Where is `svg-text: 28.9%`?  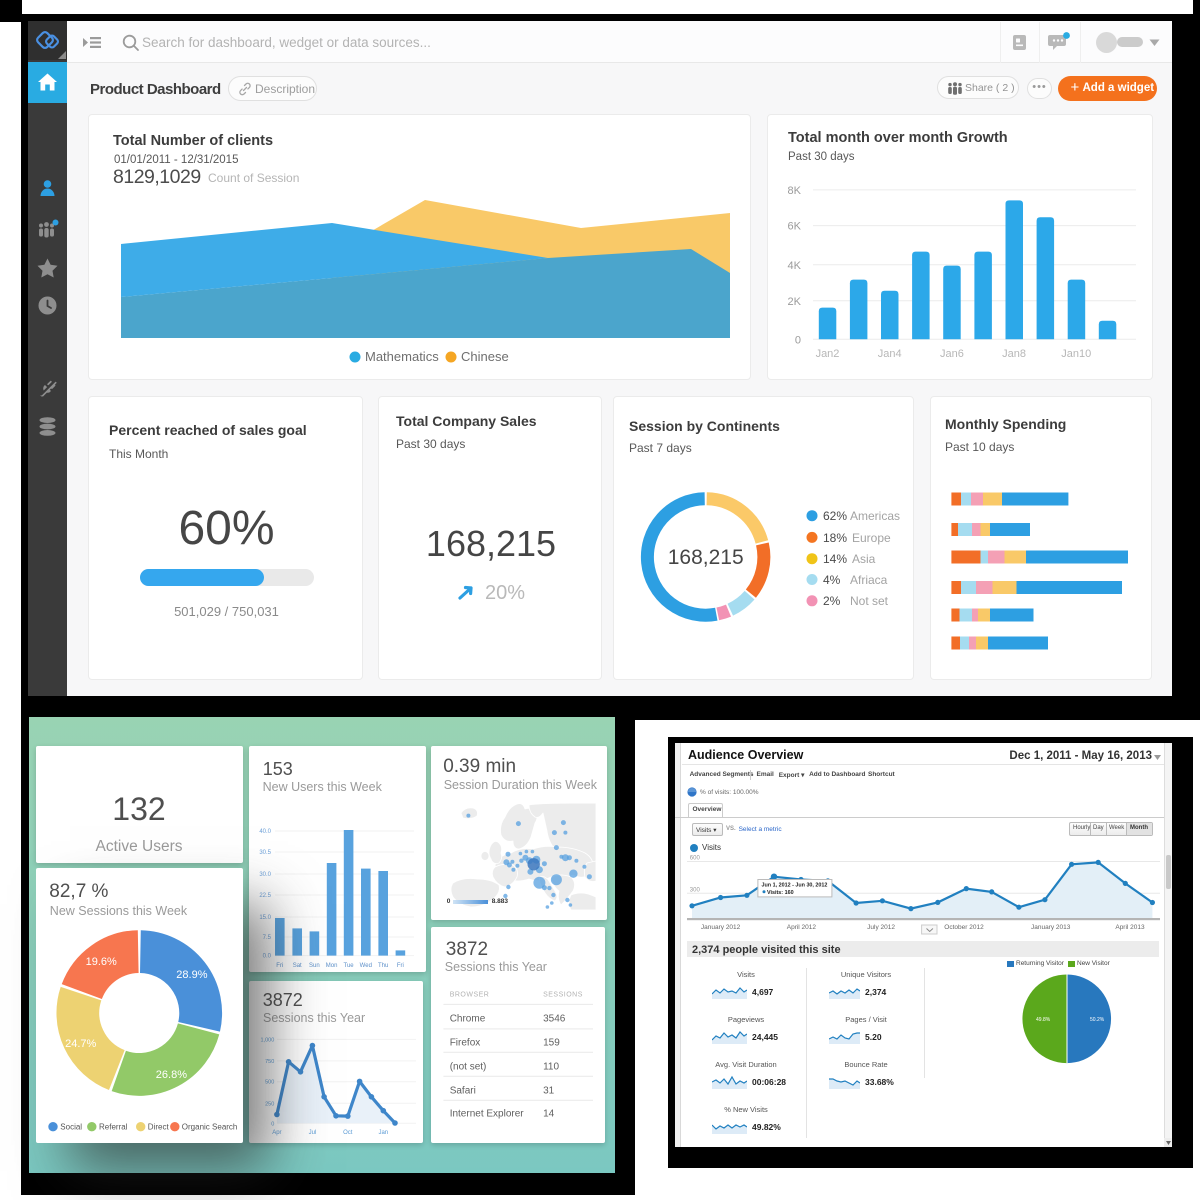 svg-text: 28.9% is located at coordinates (191, 975).